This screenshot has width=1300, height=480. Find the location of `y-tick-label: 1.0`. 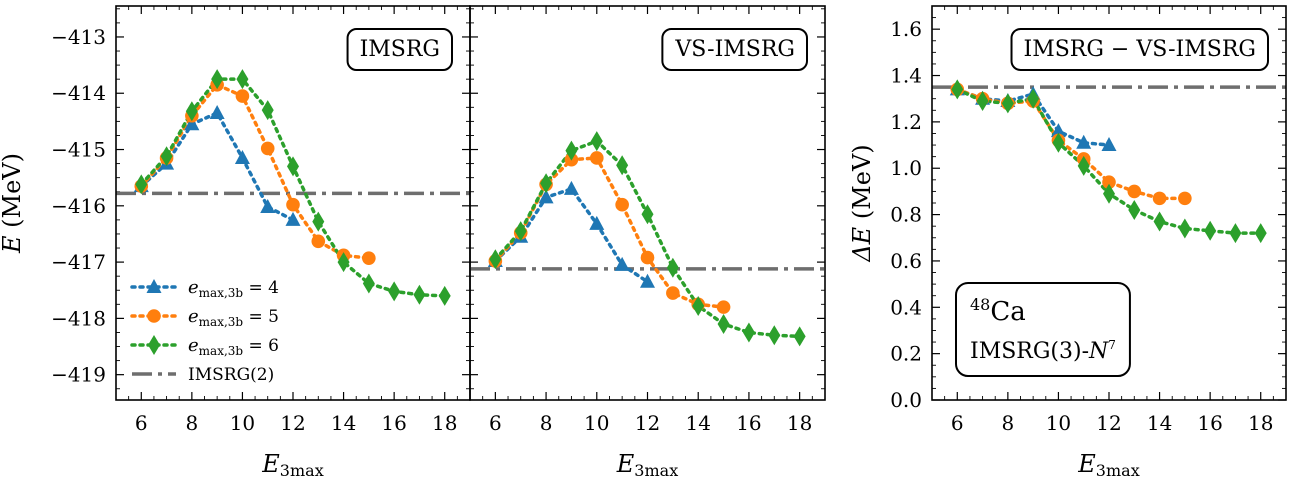

y-tick-label: 1.0 is located at coordinates (906, 168).